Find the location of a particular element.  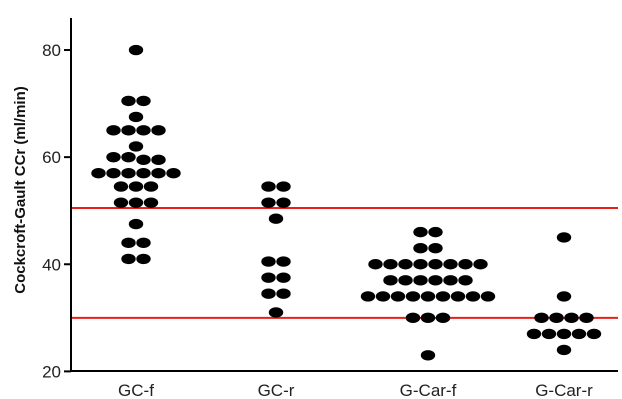

x-category-label-G-Car-f: G-Car-f is located at coordinates (428, 390).